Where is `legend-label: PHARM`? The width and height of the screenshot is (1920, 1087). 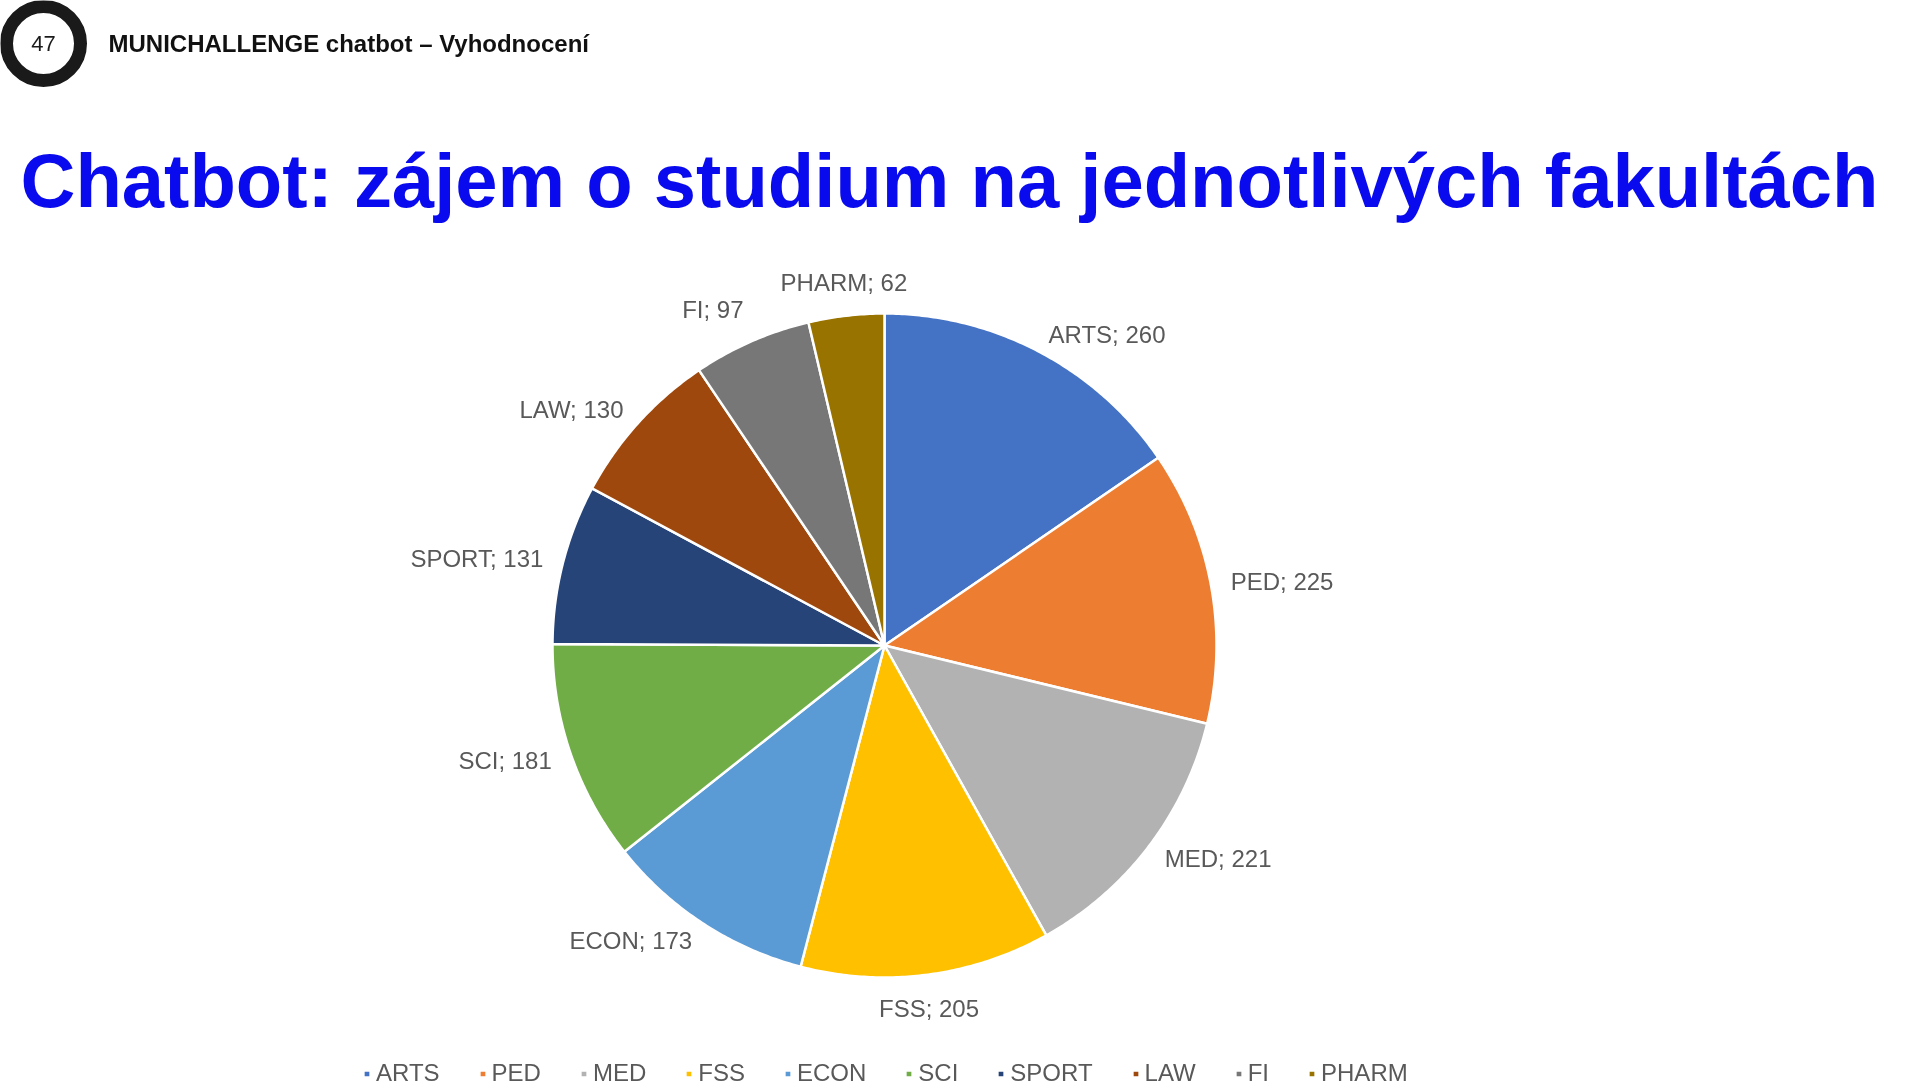
legend-label: PHARM is located at coordinates (1364, 1073).